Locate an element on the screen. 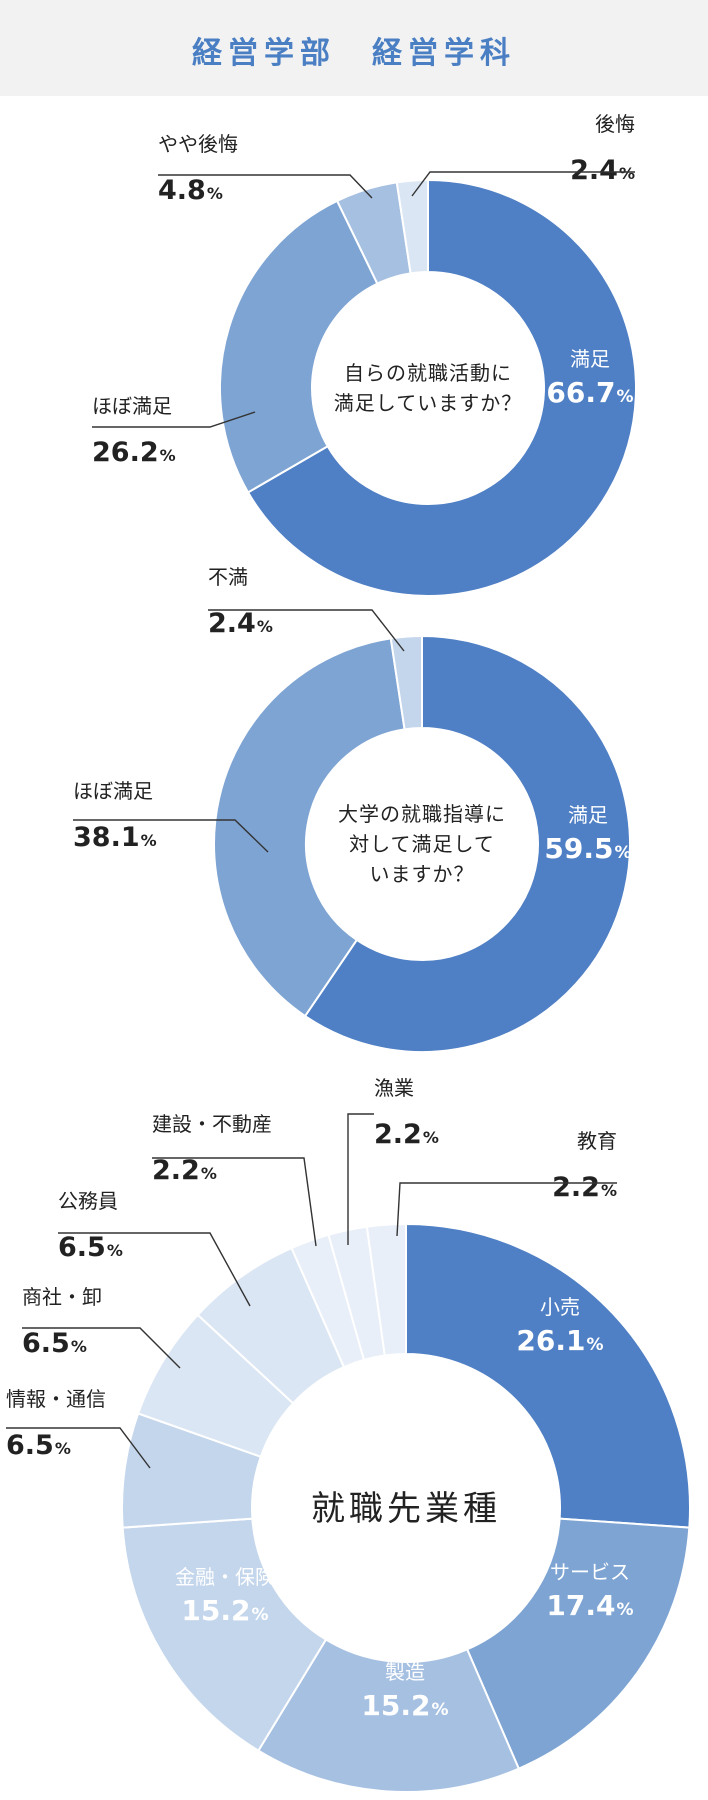 This screenshot has height=1800, width=708. label-seg: 金融・保険 is located at coordinates (225, 1577).